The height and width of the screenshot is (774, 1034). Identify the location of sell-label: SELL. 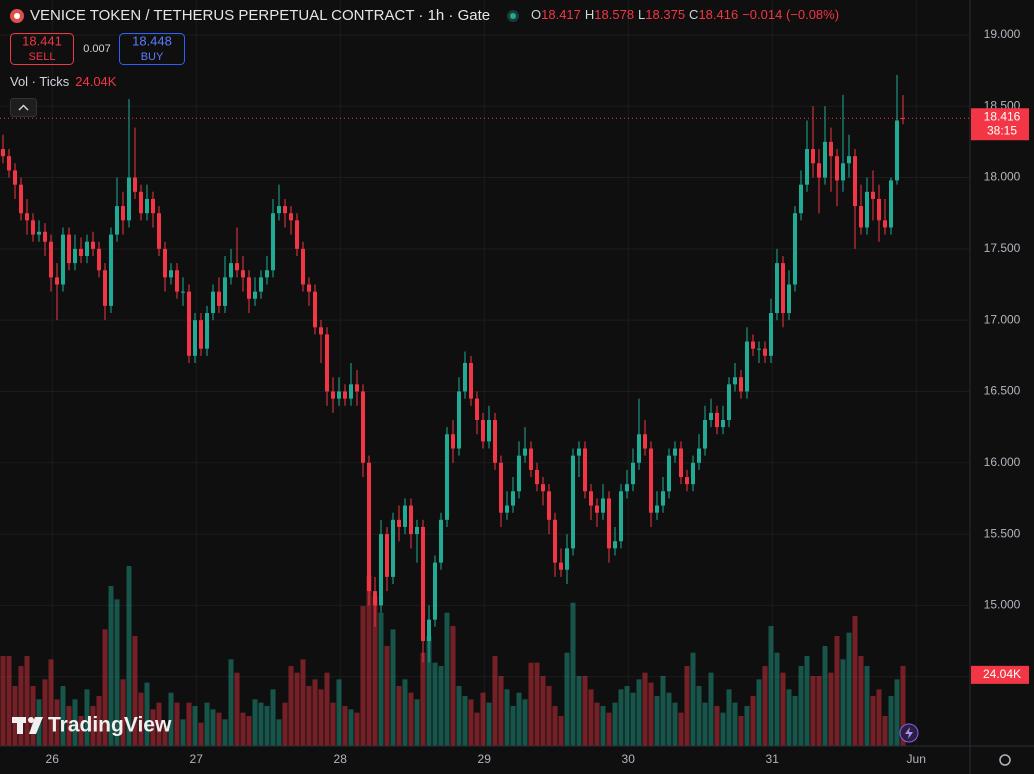
(42, 57).